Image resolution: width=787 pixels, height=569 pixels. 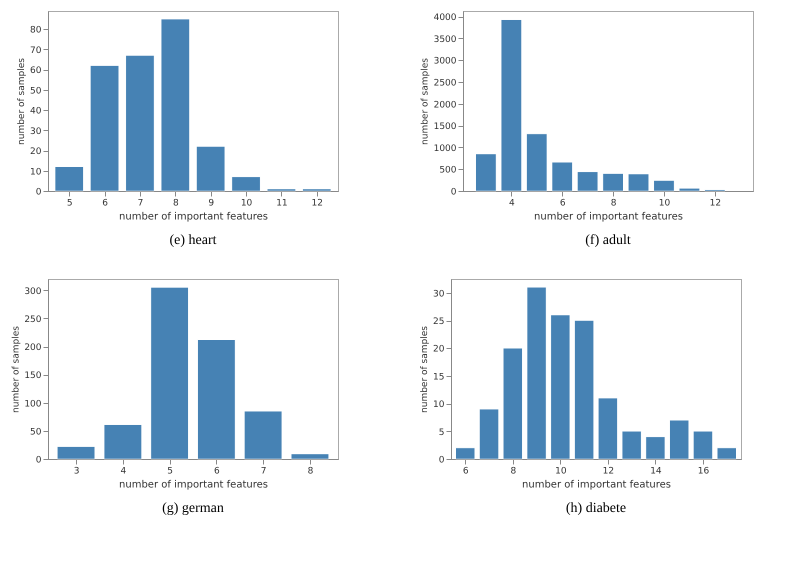 What do you see at coordinates (445, 105) in the screenshot?
I see `y-tick-label: 2000` at bounding box center [445, 105].